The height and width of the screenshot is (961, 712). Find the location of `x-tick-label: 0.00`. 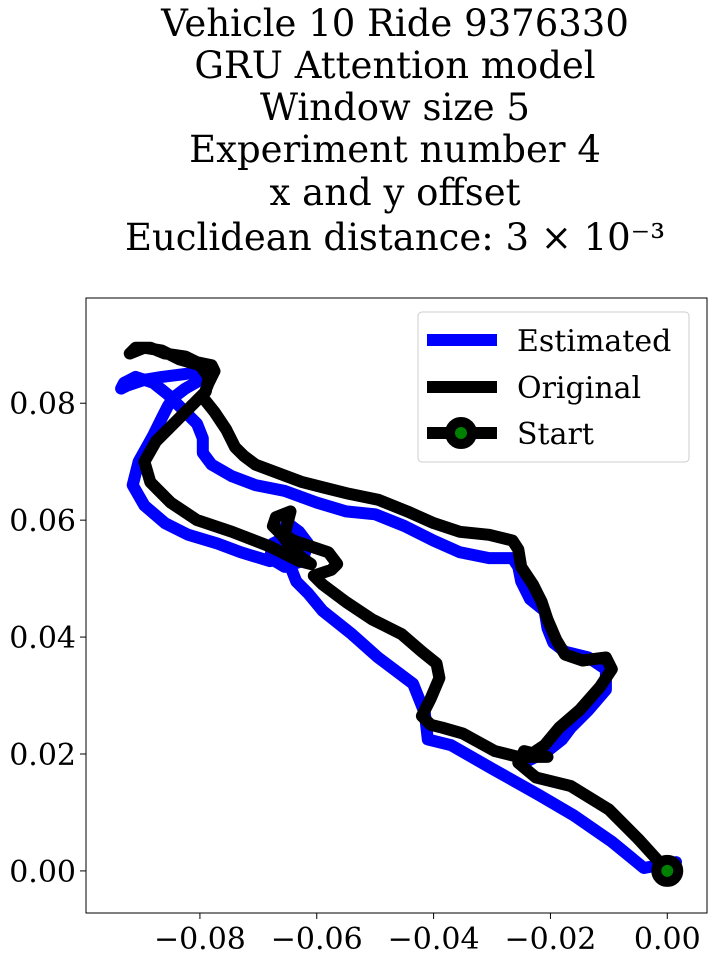

x-tick-label: 0.00 is located at coordinates (667, 939).